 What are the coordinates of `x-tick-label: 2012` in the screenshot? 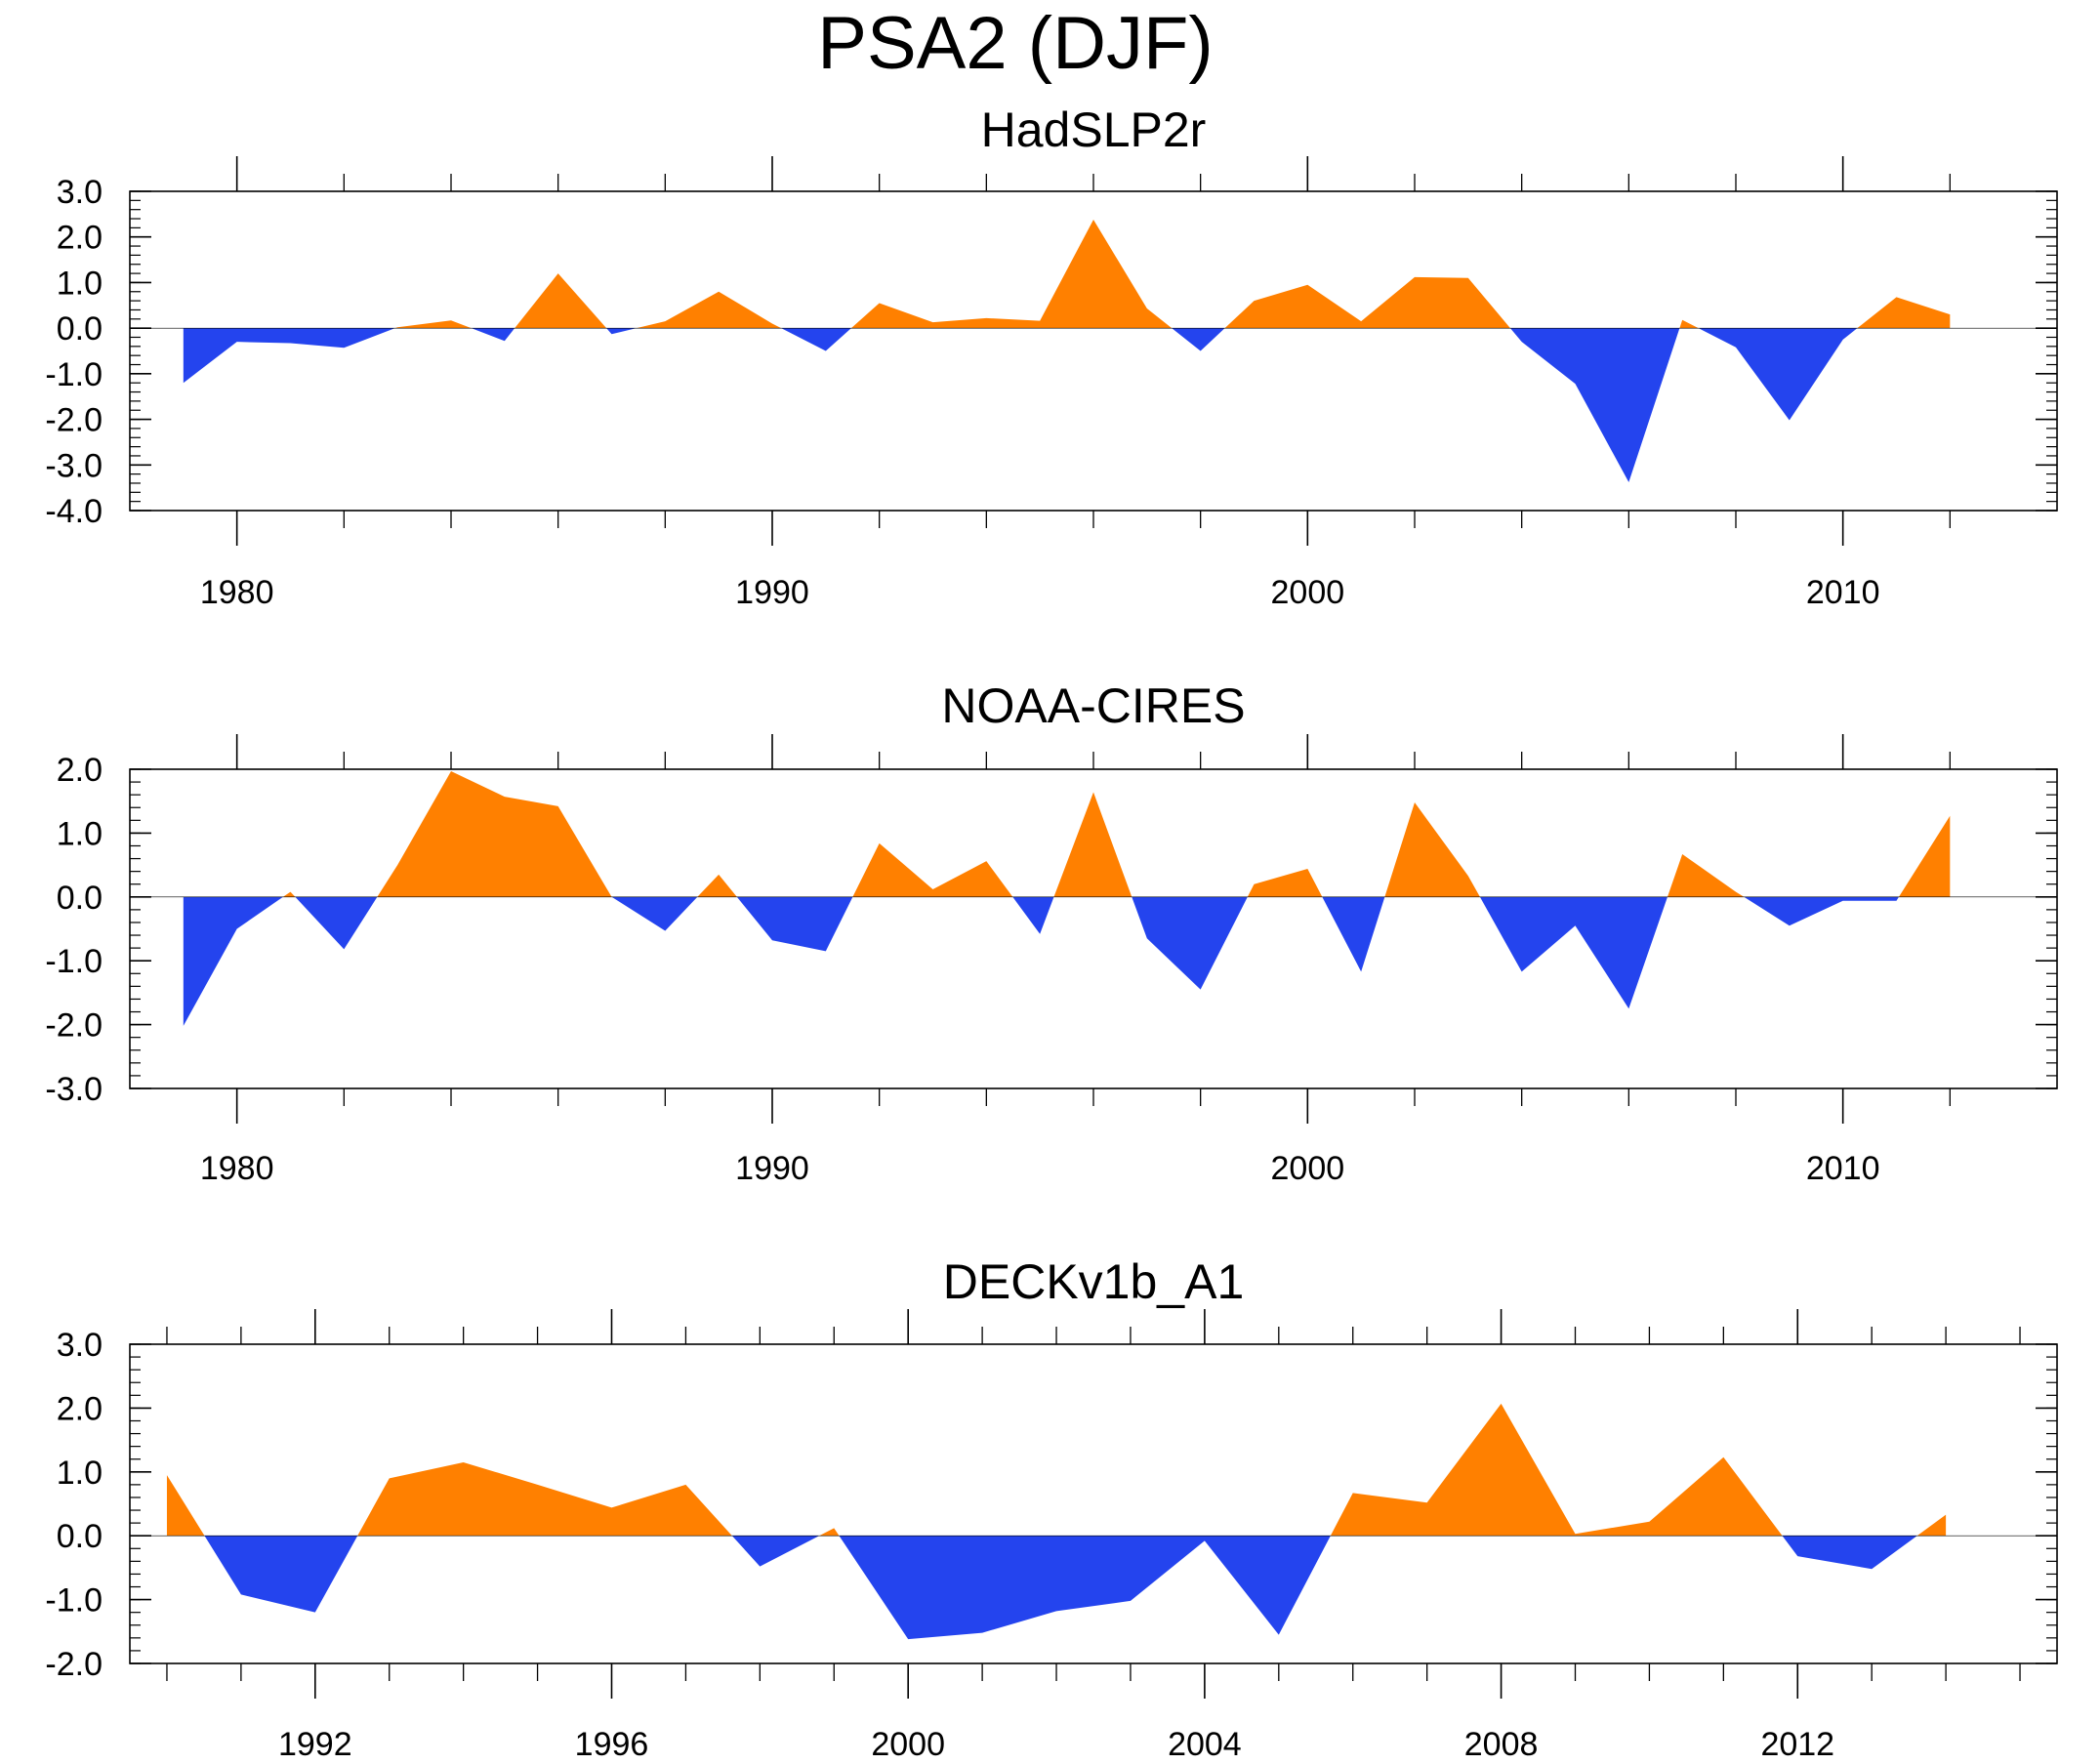 It's located at (1797, 1744).